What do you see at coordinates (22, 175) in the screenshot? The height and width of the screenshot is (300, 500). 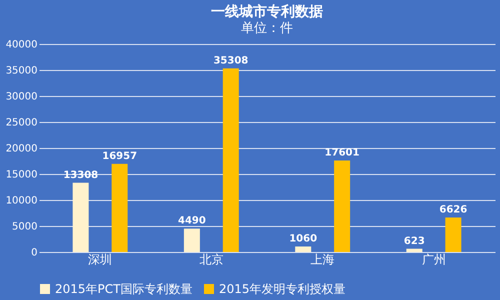 I see `y-tick-label: 15000` at bounding box center [22, 175].